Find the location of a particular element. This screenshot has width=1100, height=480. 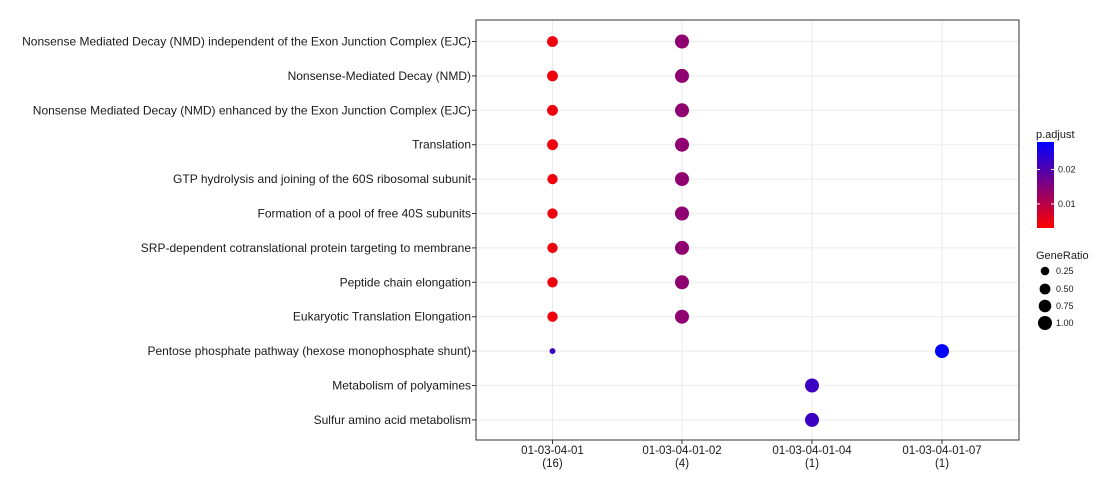

y-tick-label: Formation of a pool of free 40S subunits is located at coordinates (364, 214).